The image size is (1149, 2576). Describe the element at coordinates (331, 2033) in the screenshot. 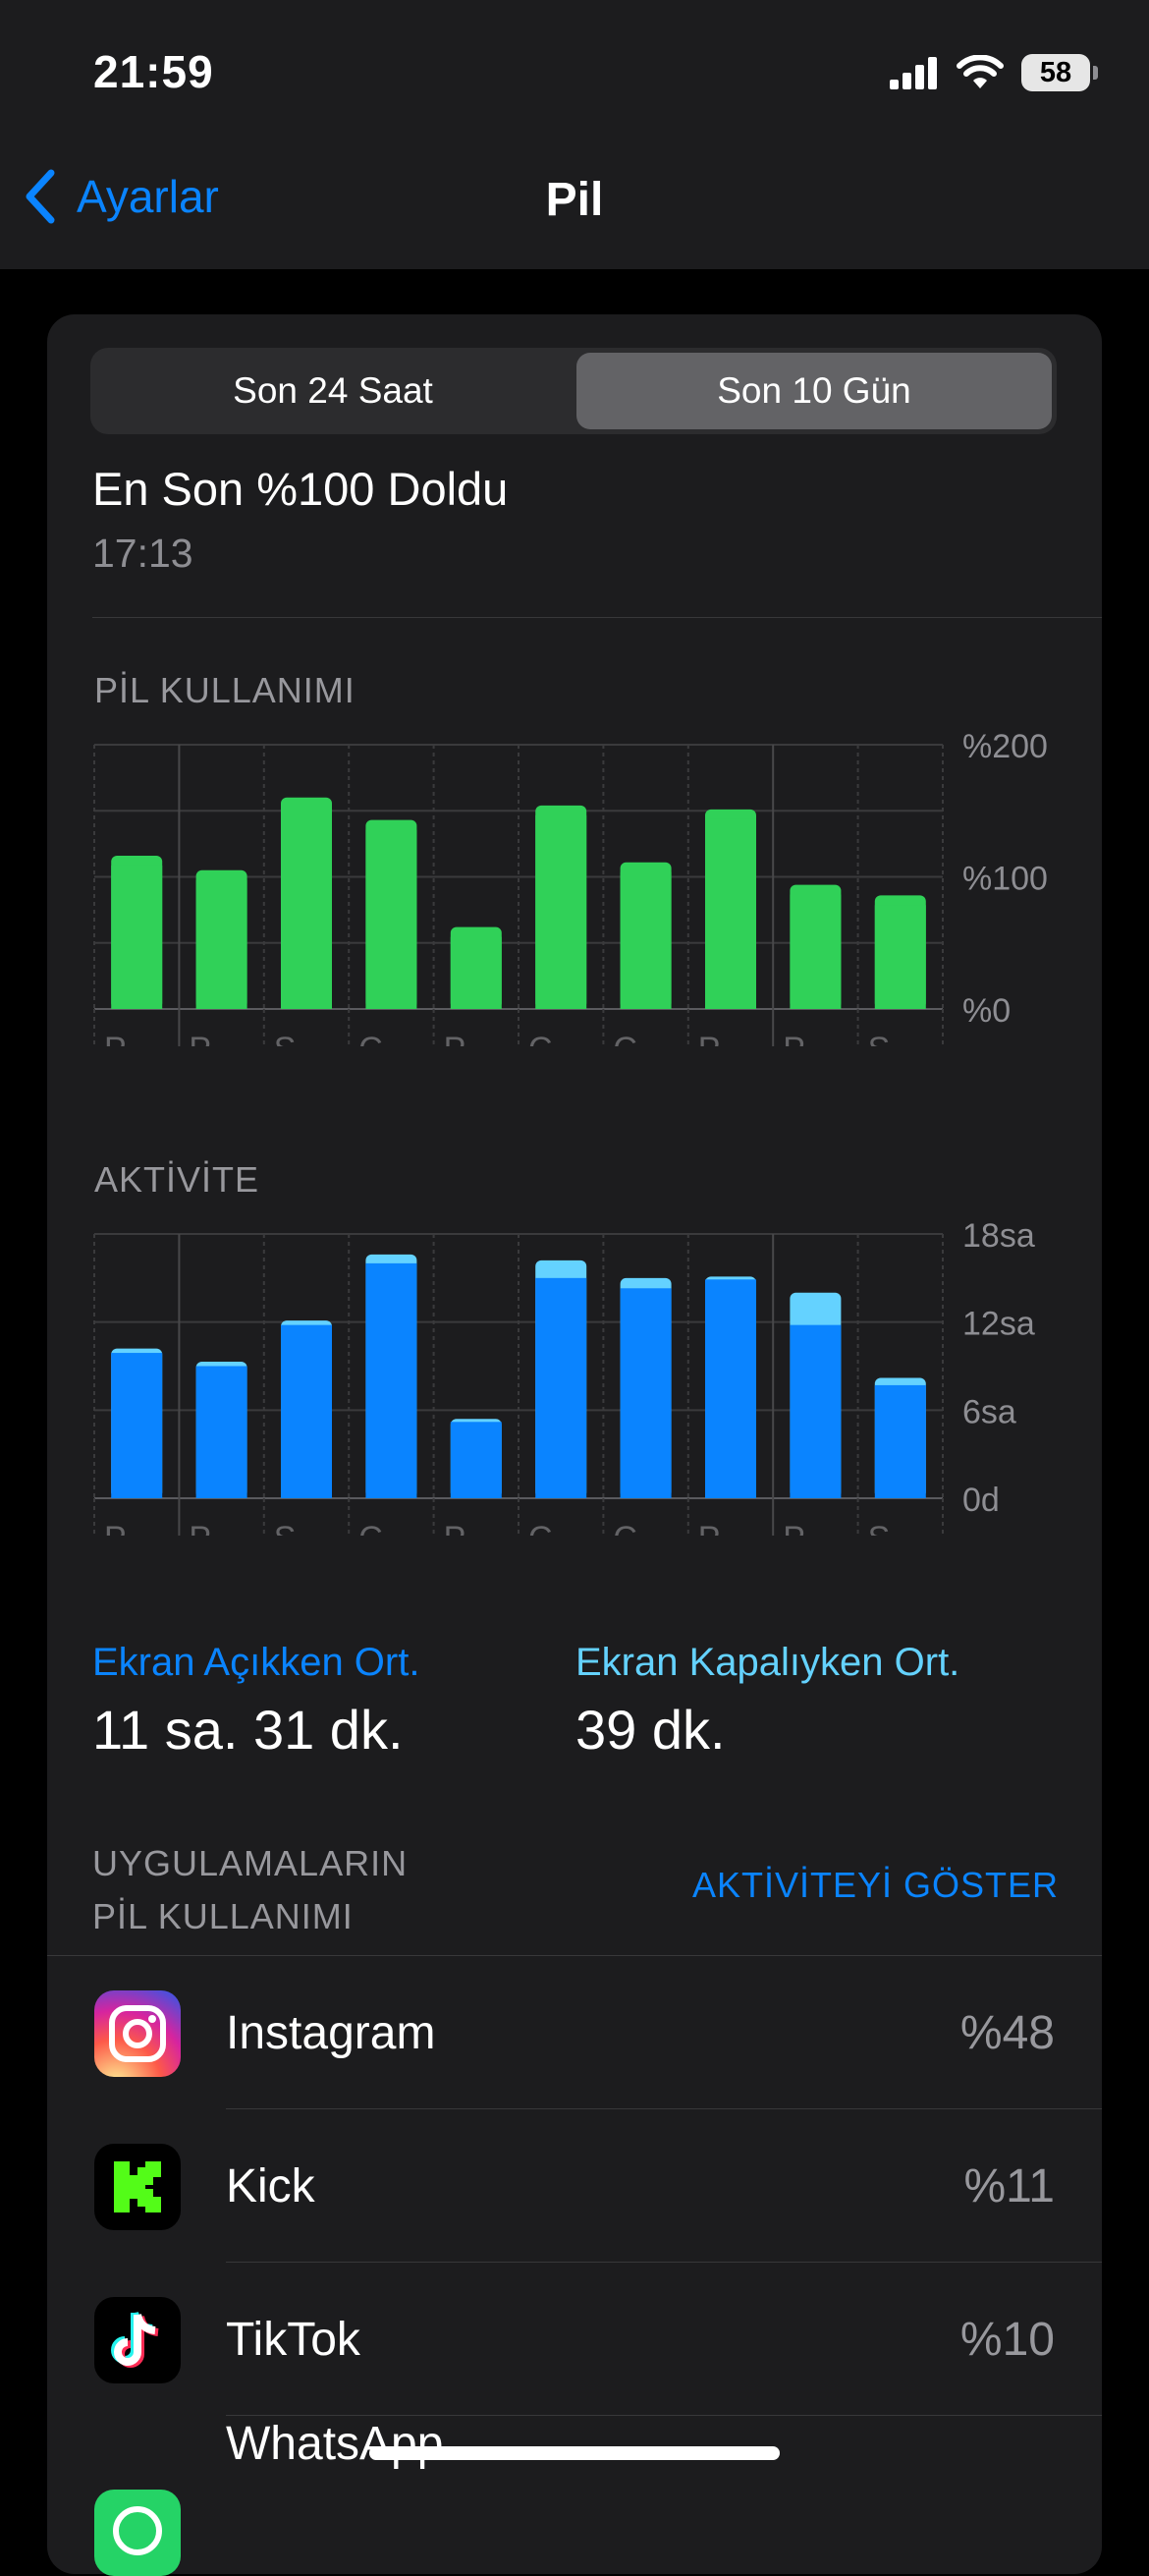

I see `app-name: Instagram` at that location.